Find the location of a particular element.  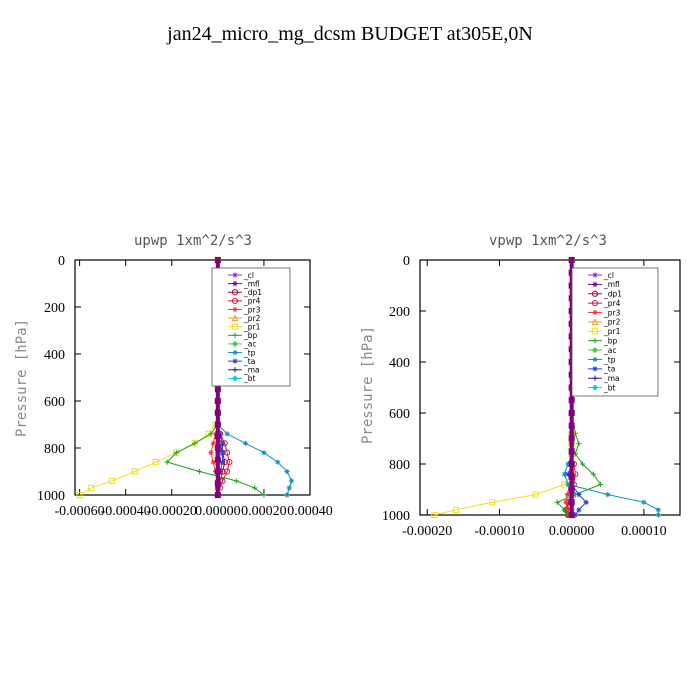

upwp-legend-box is located at coordinates (251, 327).